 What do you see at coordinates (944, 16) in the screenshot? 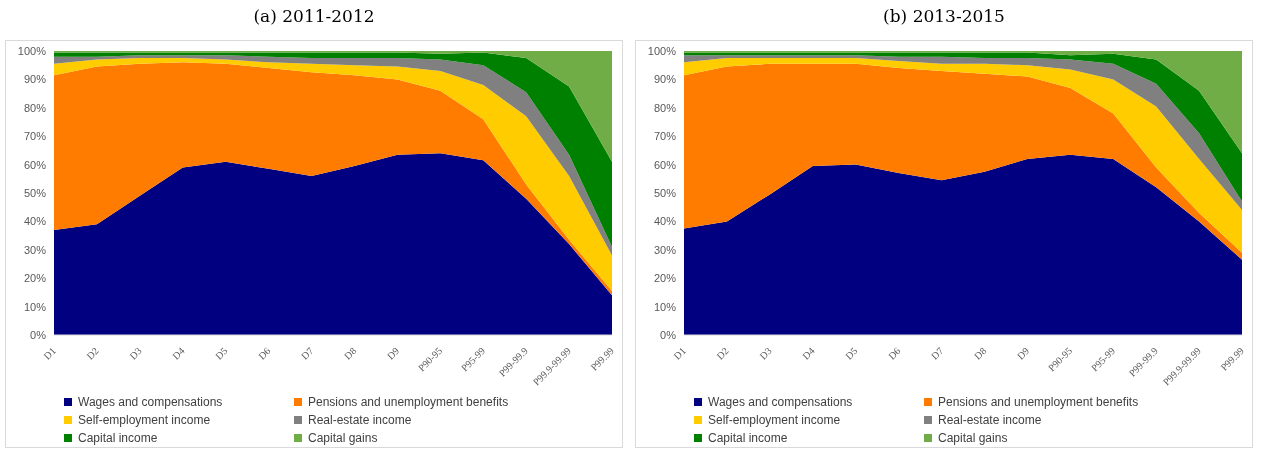
I see `chart-title: (b) 2013-2015` at bounding box center [944, 16].